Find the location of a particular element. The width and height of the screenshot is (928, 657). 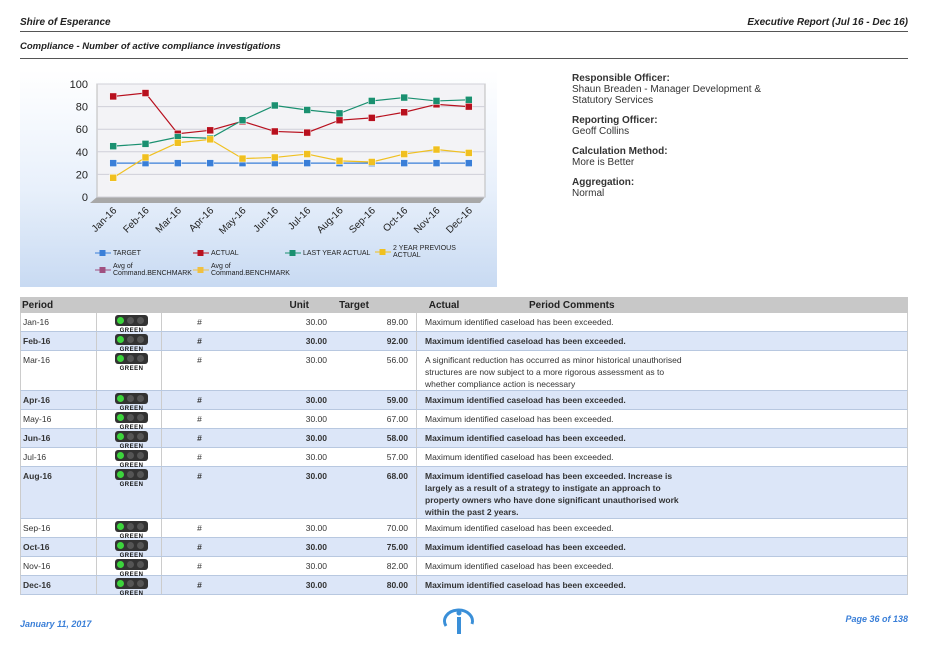

cell: 56.00 is located at coordinates (372, 370).